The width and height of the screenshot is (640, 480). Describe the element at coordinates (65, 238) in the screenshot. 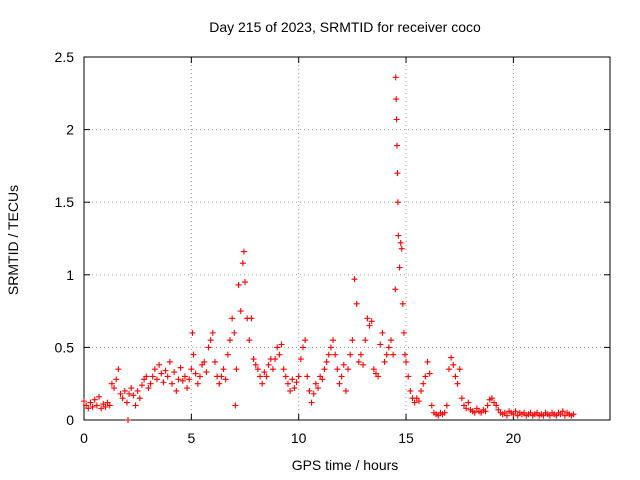

I see `y-tick-labels: 0 0.5 1 1.5 2 2.5` at that location.